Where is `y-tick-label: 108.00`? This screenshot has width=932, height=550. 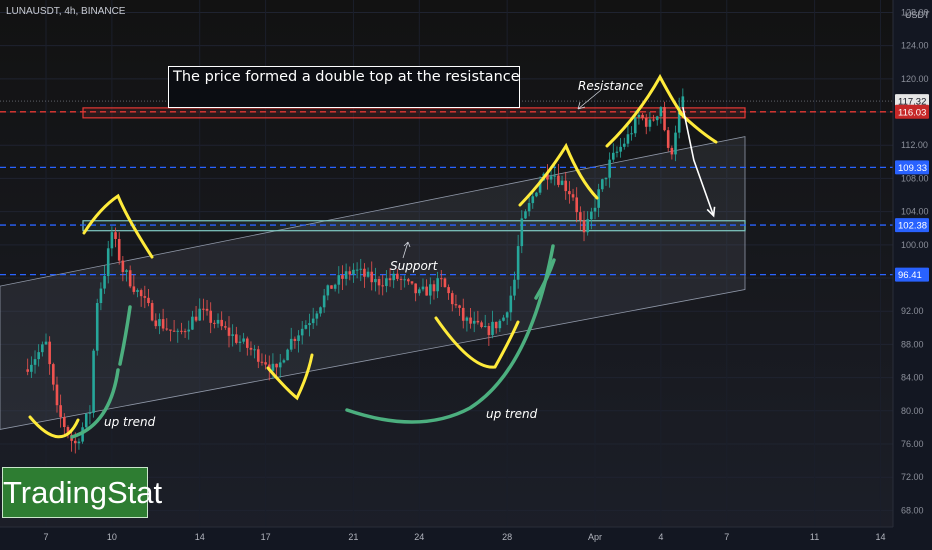 y-tick-label: 108.00 is located at coordinates (915, 178).